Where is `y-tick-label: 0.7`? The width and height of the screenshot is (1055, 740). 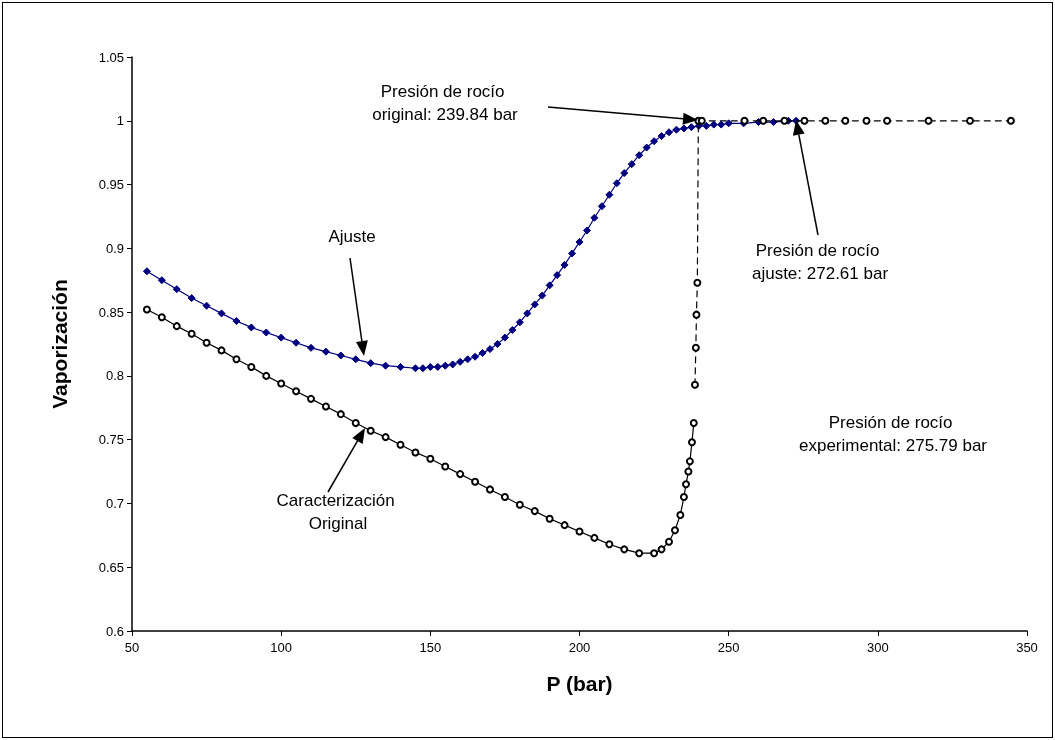
y-tick-label: 0.7 is located at coordinates (114, 503).